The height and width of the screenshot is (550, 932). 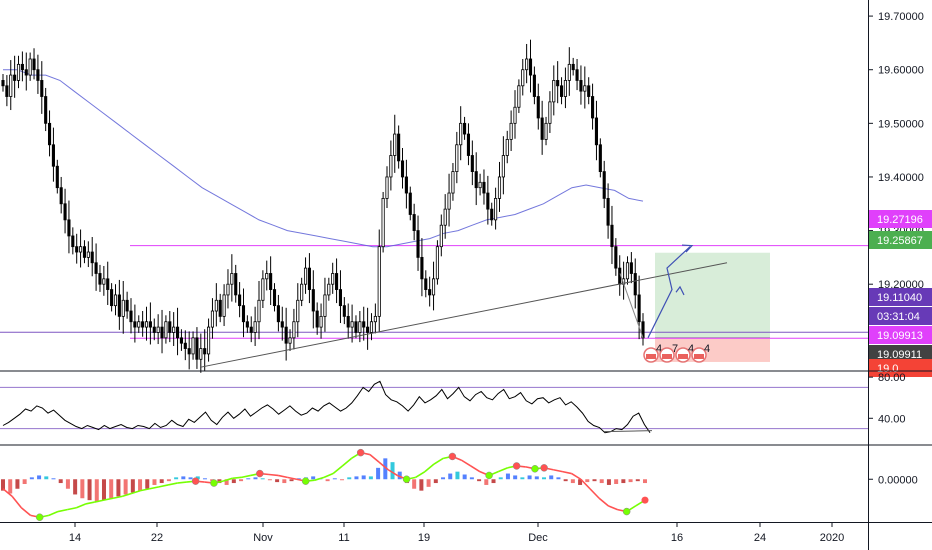 I want to click on time-tick-label: Nov, so click(x=263, y=538).